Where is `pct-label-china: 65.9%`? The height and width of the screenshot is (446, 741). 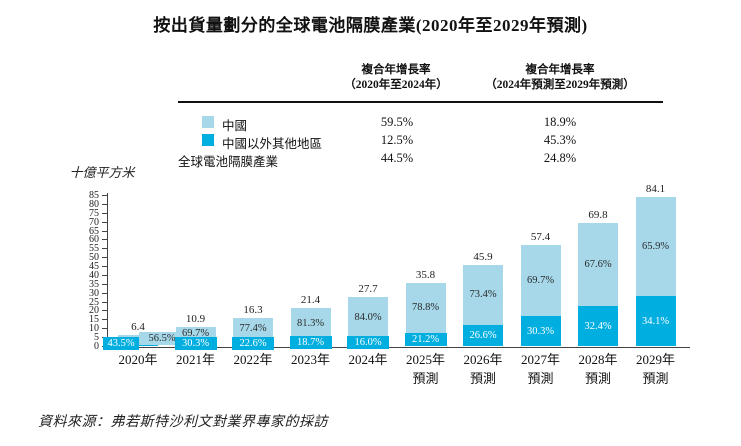 pct-label-china: 65.9% is located at coordinates (655, 246).